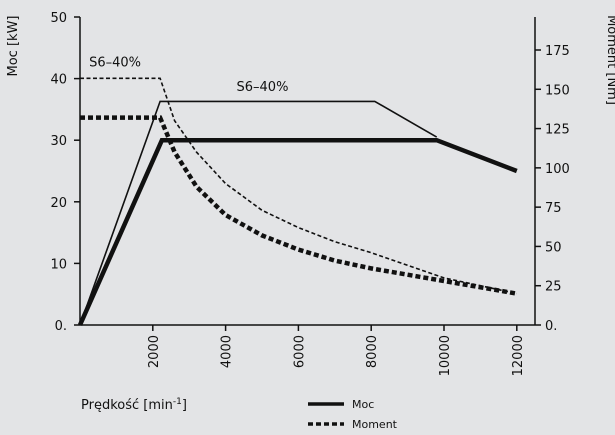 The height and width of the screenshot is (435, 615). I want to click on x-axis-label: Prędkość [min-1], so click(134, 405).